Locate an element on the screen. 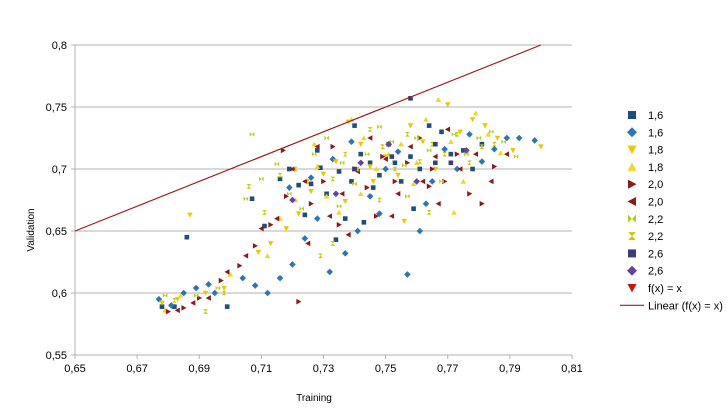  x-tick-label: 0,69 is located at coordinates (199, 369).